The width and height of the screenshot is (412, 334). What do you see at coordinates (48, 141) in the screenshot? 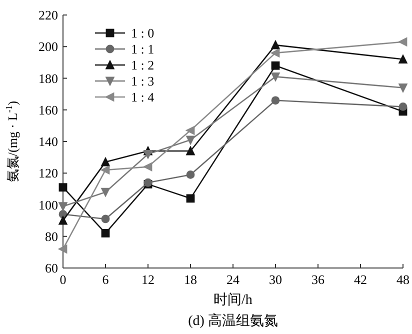
I see `y-tick-label: 140` at bounding box center [48, 141].